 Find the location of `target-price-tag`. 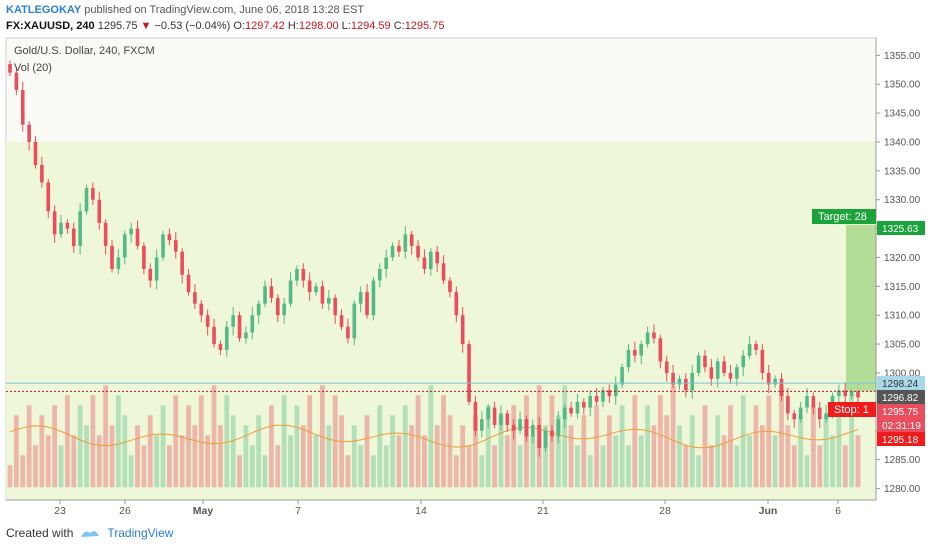

target-price-tag is located at coordinates (901, 228).